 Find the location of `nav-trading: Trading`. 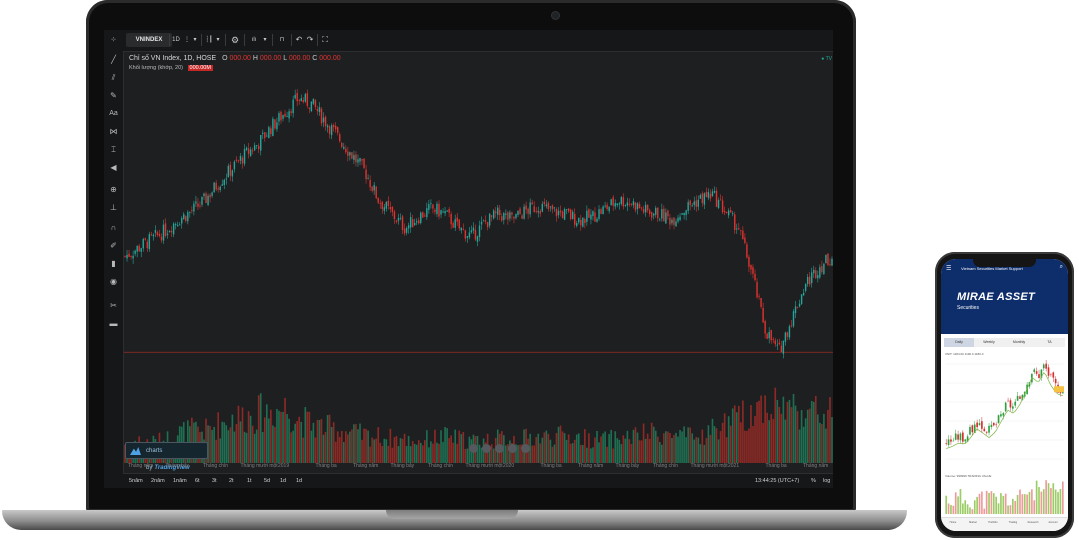

nav-trading: Trading is located at coordinates (1013, 522).